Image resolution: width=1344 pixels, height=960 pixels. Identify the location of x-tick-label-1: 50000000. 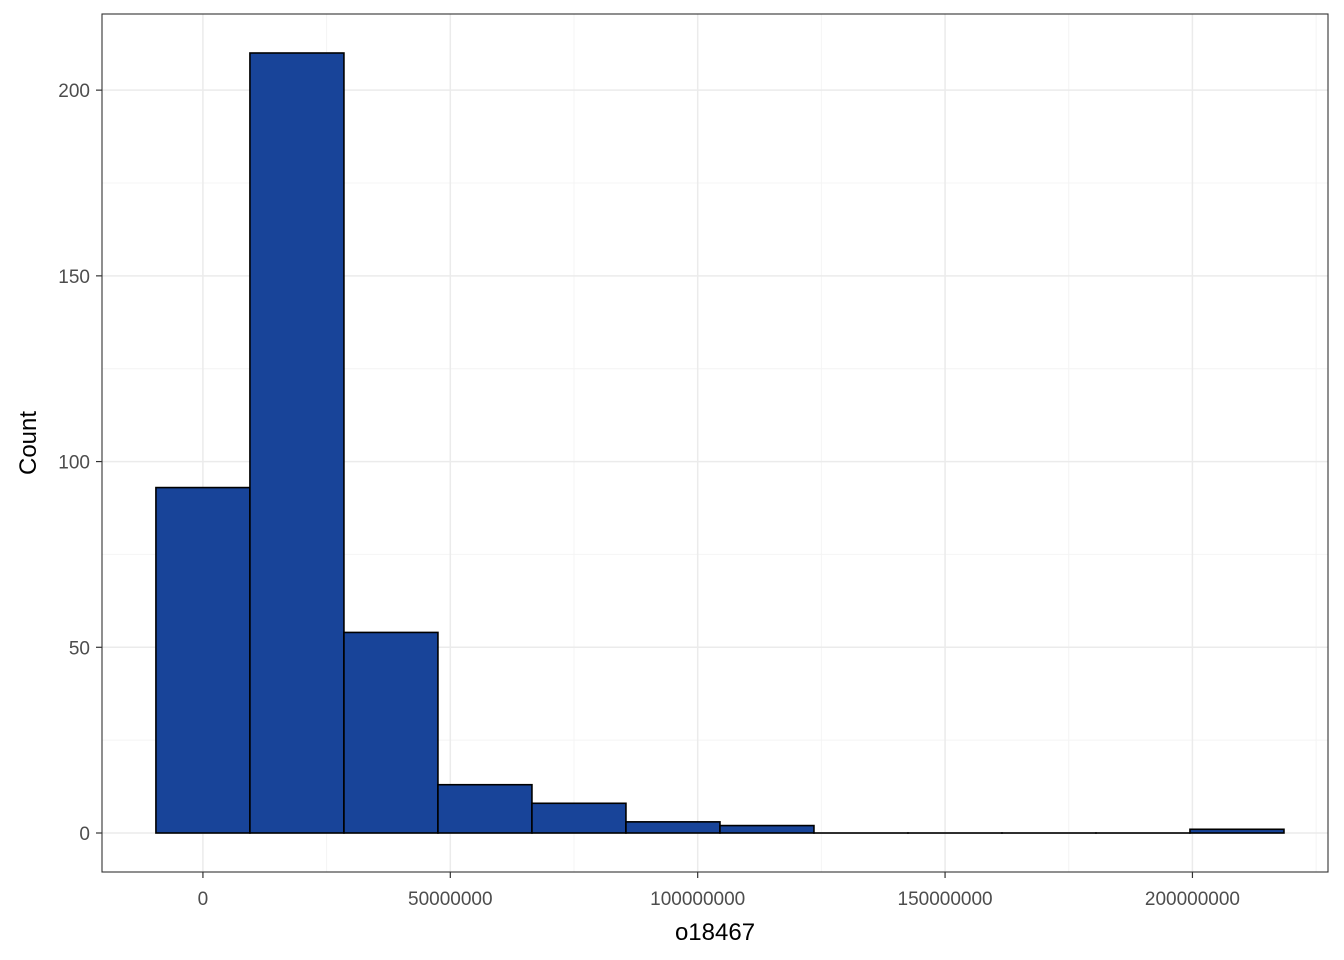
(450, 899).